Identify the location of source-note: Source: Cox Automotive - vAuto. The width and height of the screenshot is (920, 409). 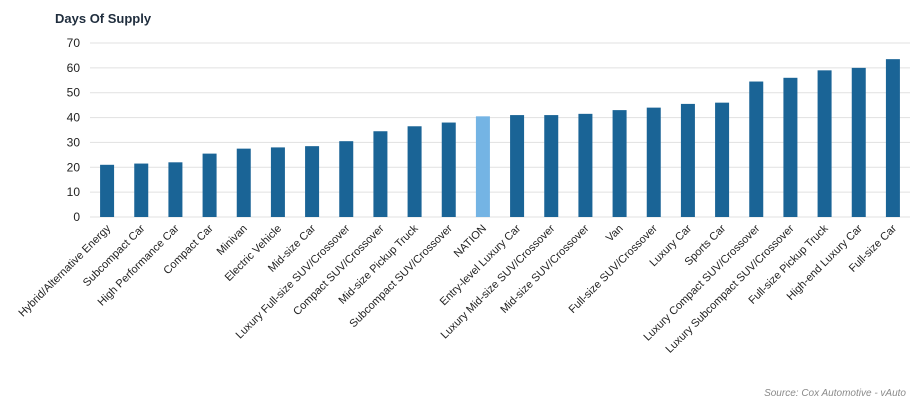
(835, 393).